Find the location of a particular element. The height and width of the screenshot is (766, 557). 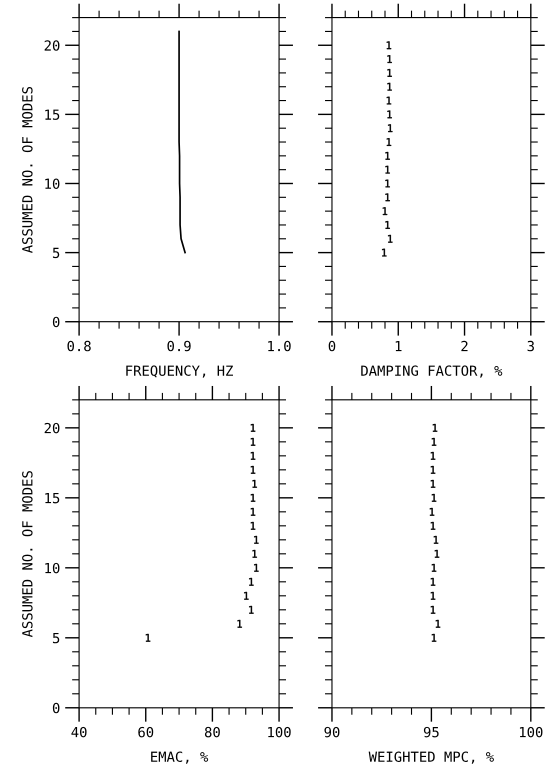

x-axis-title: DAMPING FACTOR, % is located at coordinates (431, 371).